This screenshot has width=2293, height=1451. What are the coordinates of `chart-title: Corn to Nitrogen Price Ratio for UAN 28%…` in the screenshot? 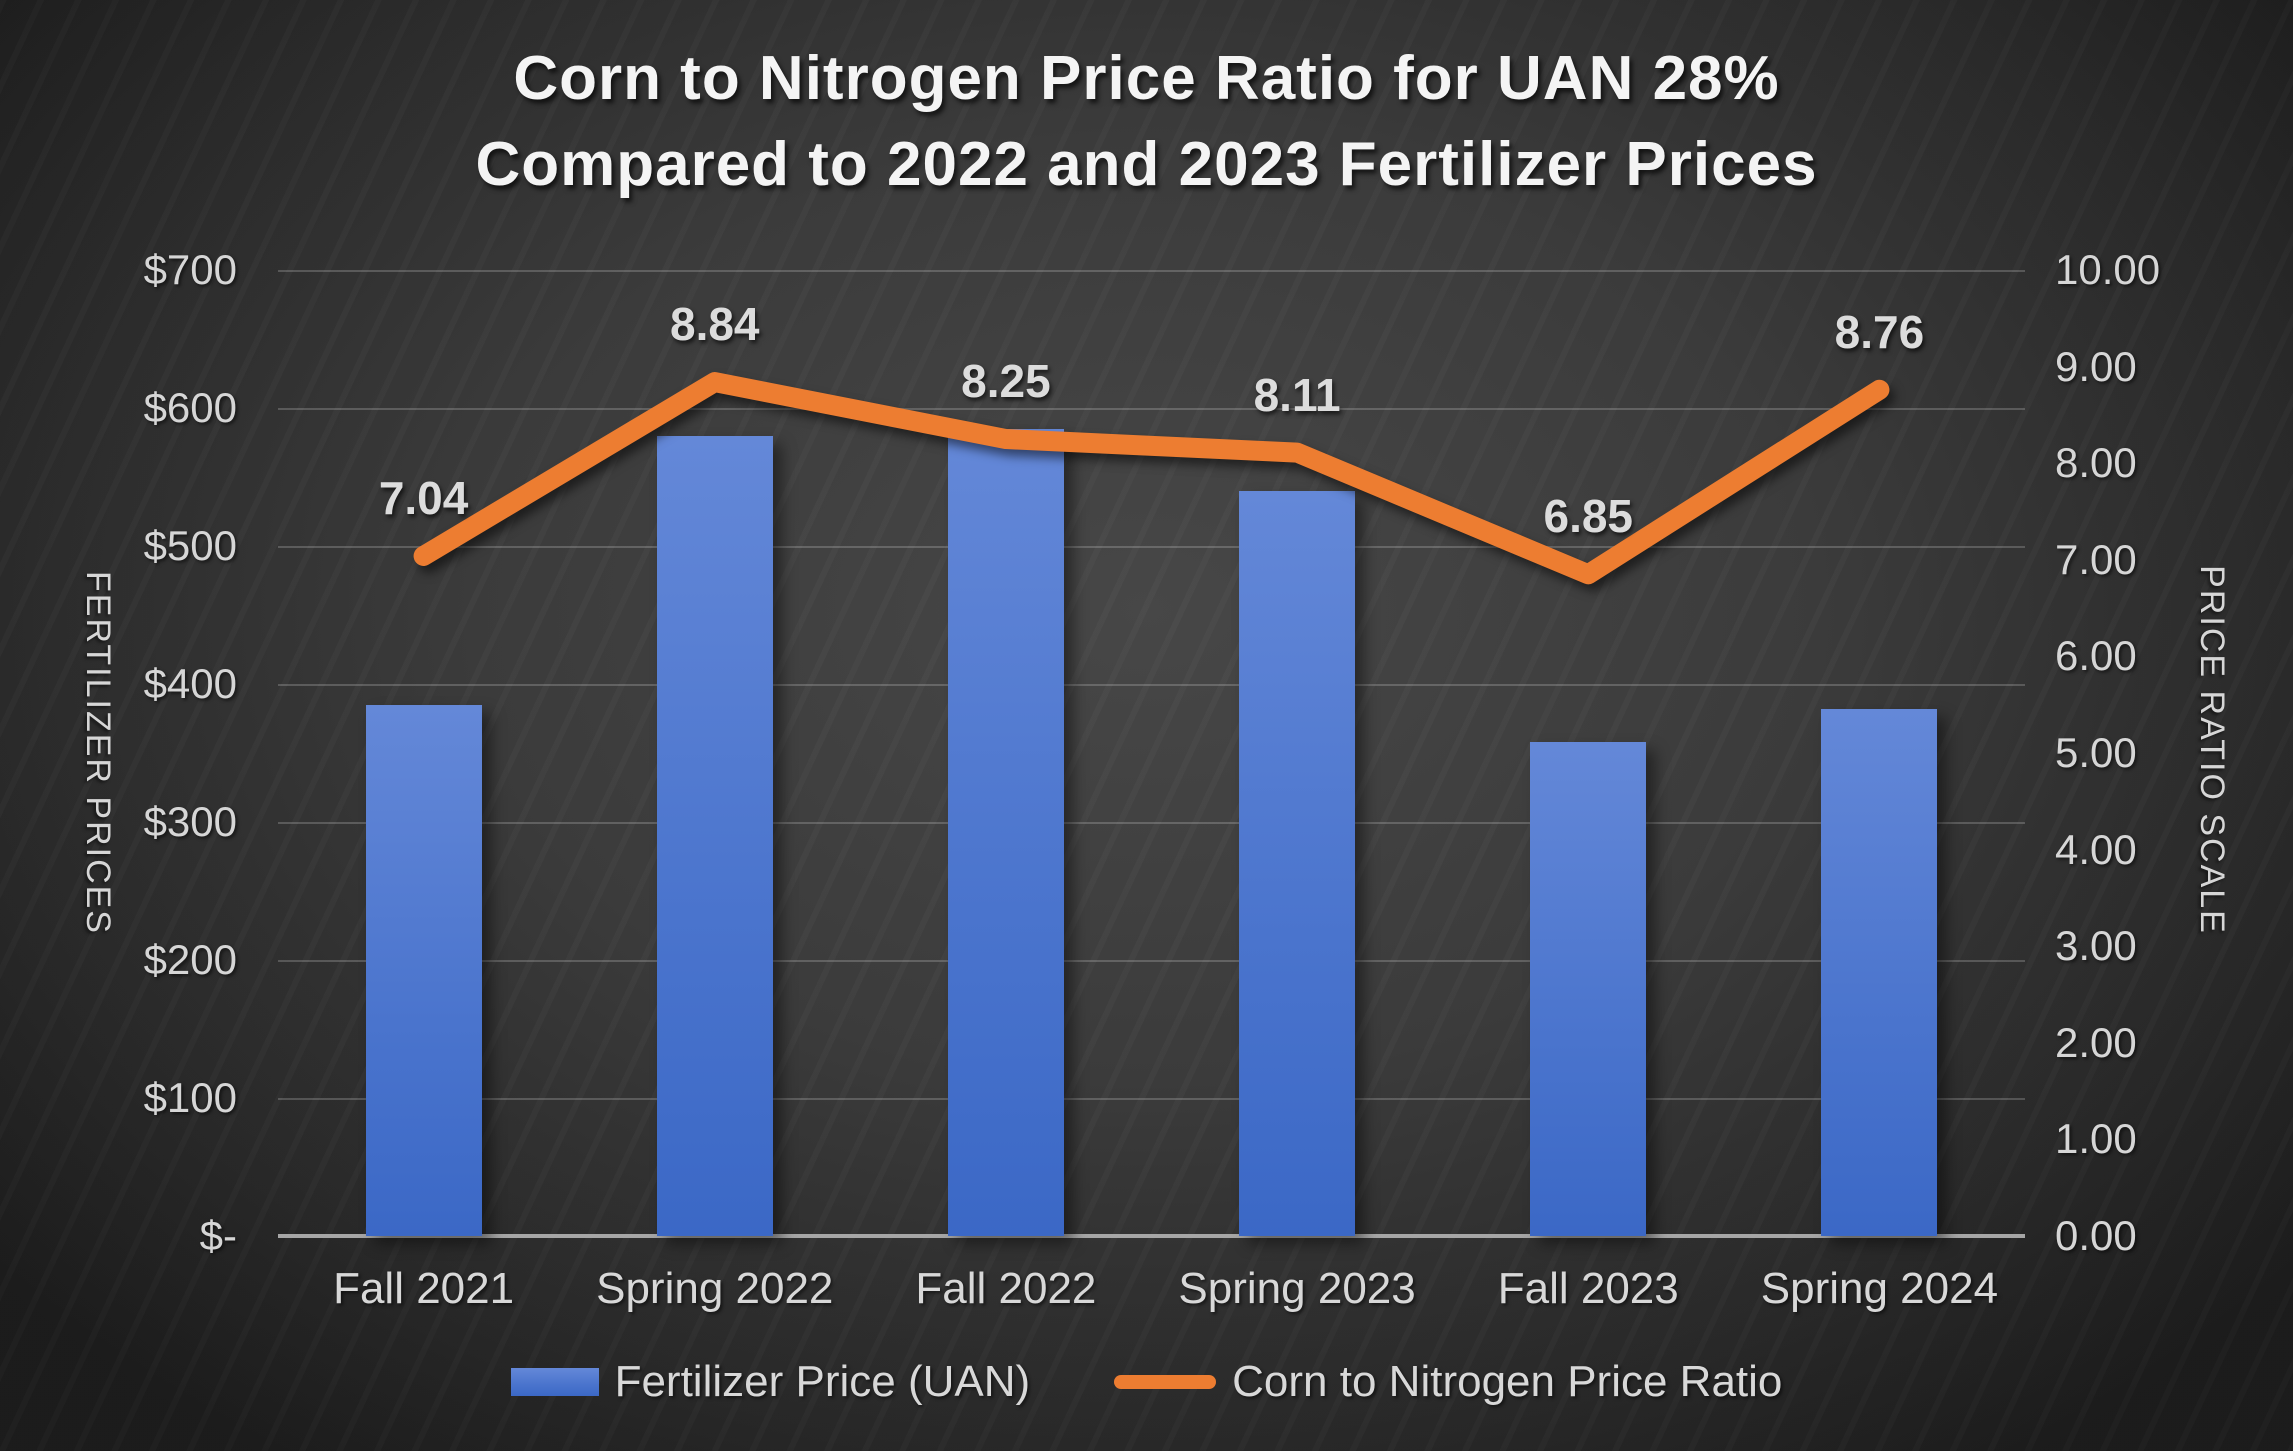 It's located at (1146, 122).